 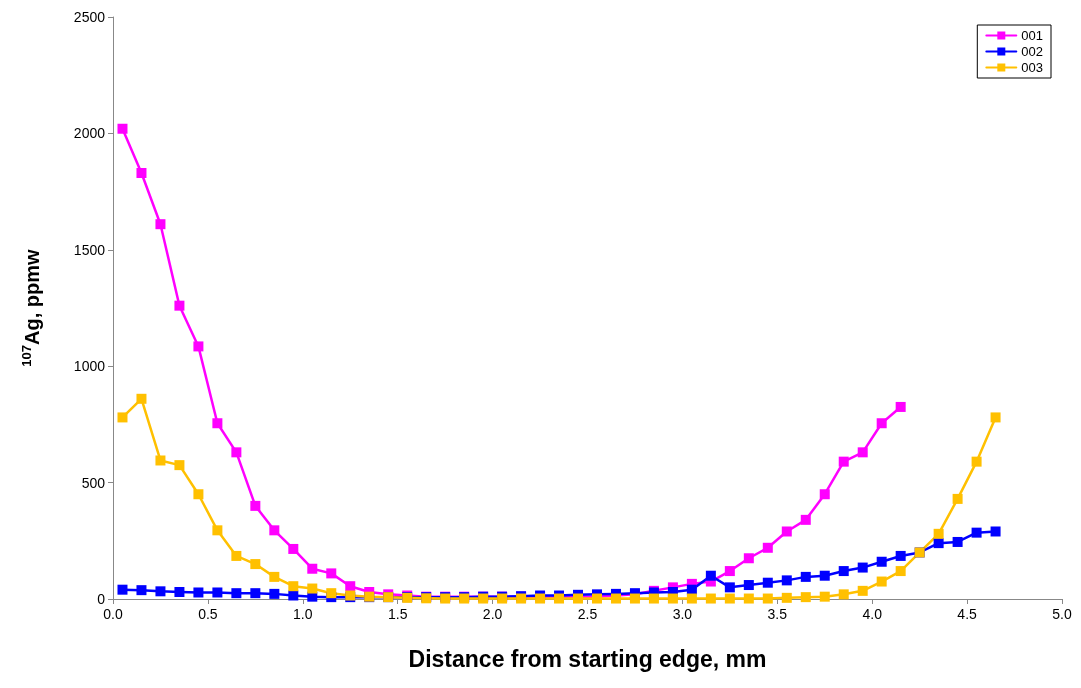 I want to click on y-tick-label: 2500, so click(x=89, y=17).